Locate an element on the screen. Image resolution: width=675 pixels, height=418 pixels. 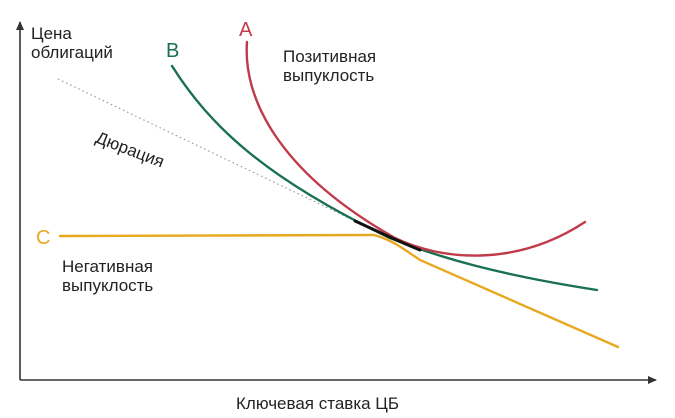
curve-c-letter: C is located at coordinates (43, 238).